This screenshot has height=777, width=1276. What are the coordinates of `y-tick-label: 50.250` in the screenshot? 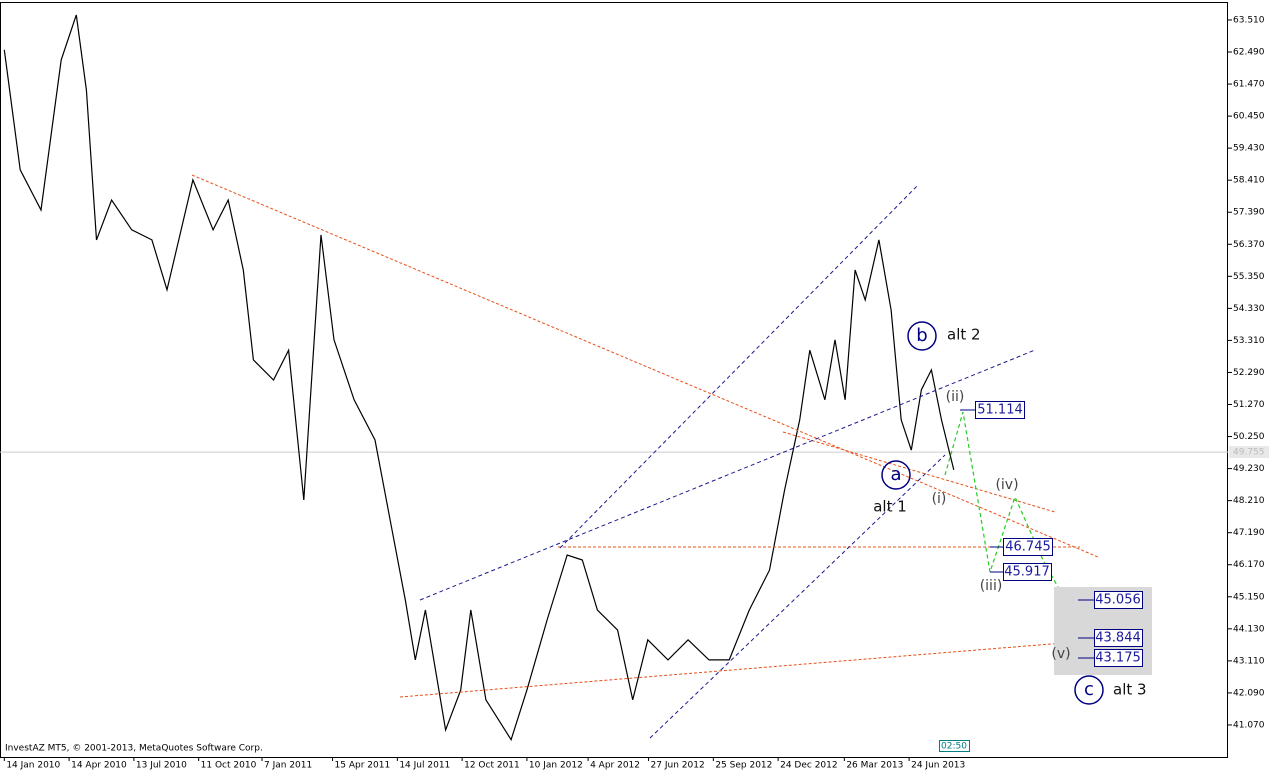 It's located at (1249, 437).